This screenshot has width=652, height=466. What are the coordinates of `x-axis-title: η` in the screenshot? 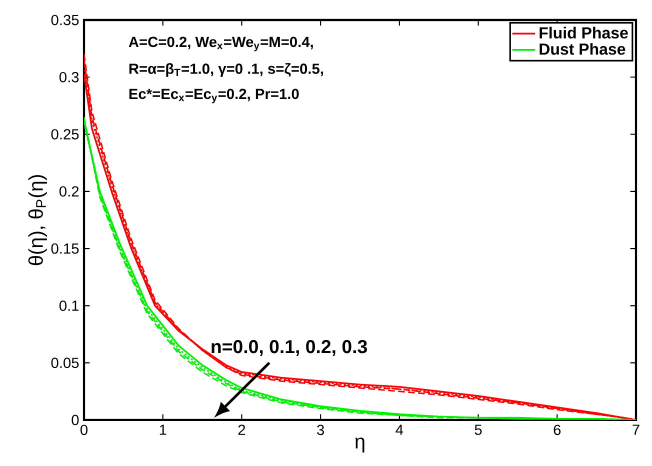 It's located at (359, 445).